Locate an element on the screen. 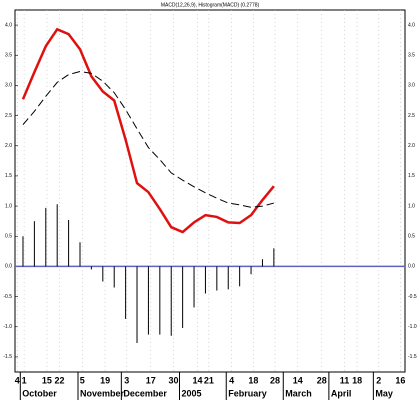 The height and width of the screenshot is (400, 420). y-tick-label: 2.5 is located at coordinates (8, 116).